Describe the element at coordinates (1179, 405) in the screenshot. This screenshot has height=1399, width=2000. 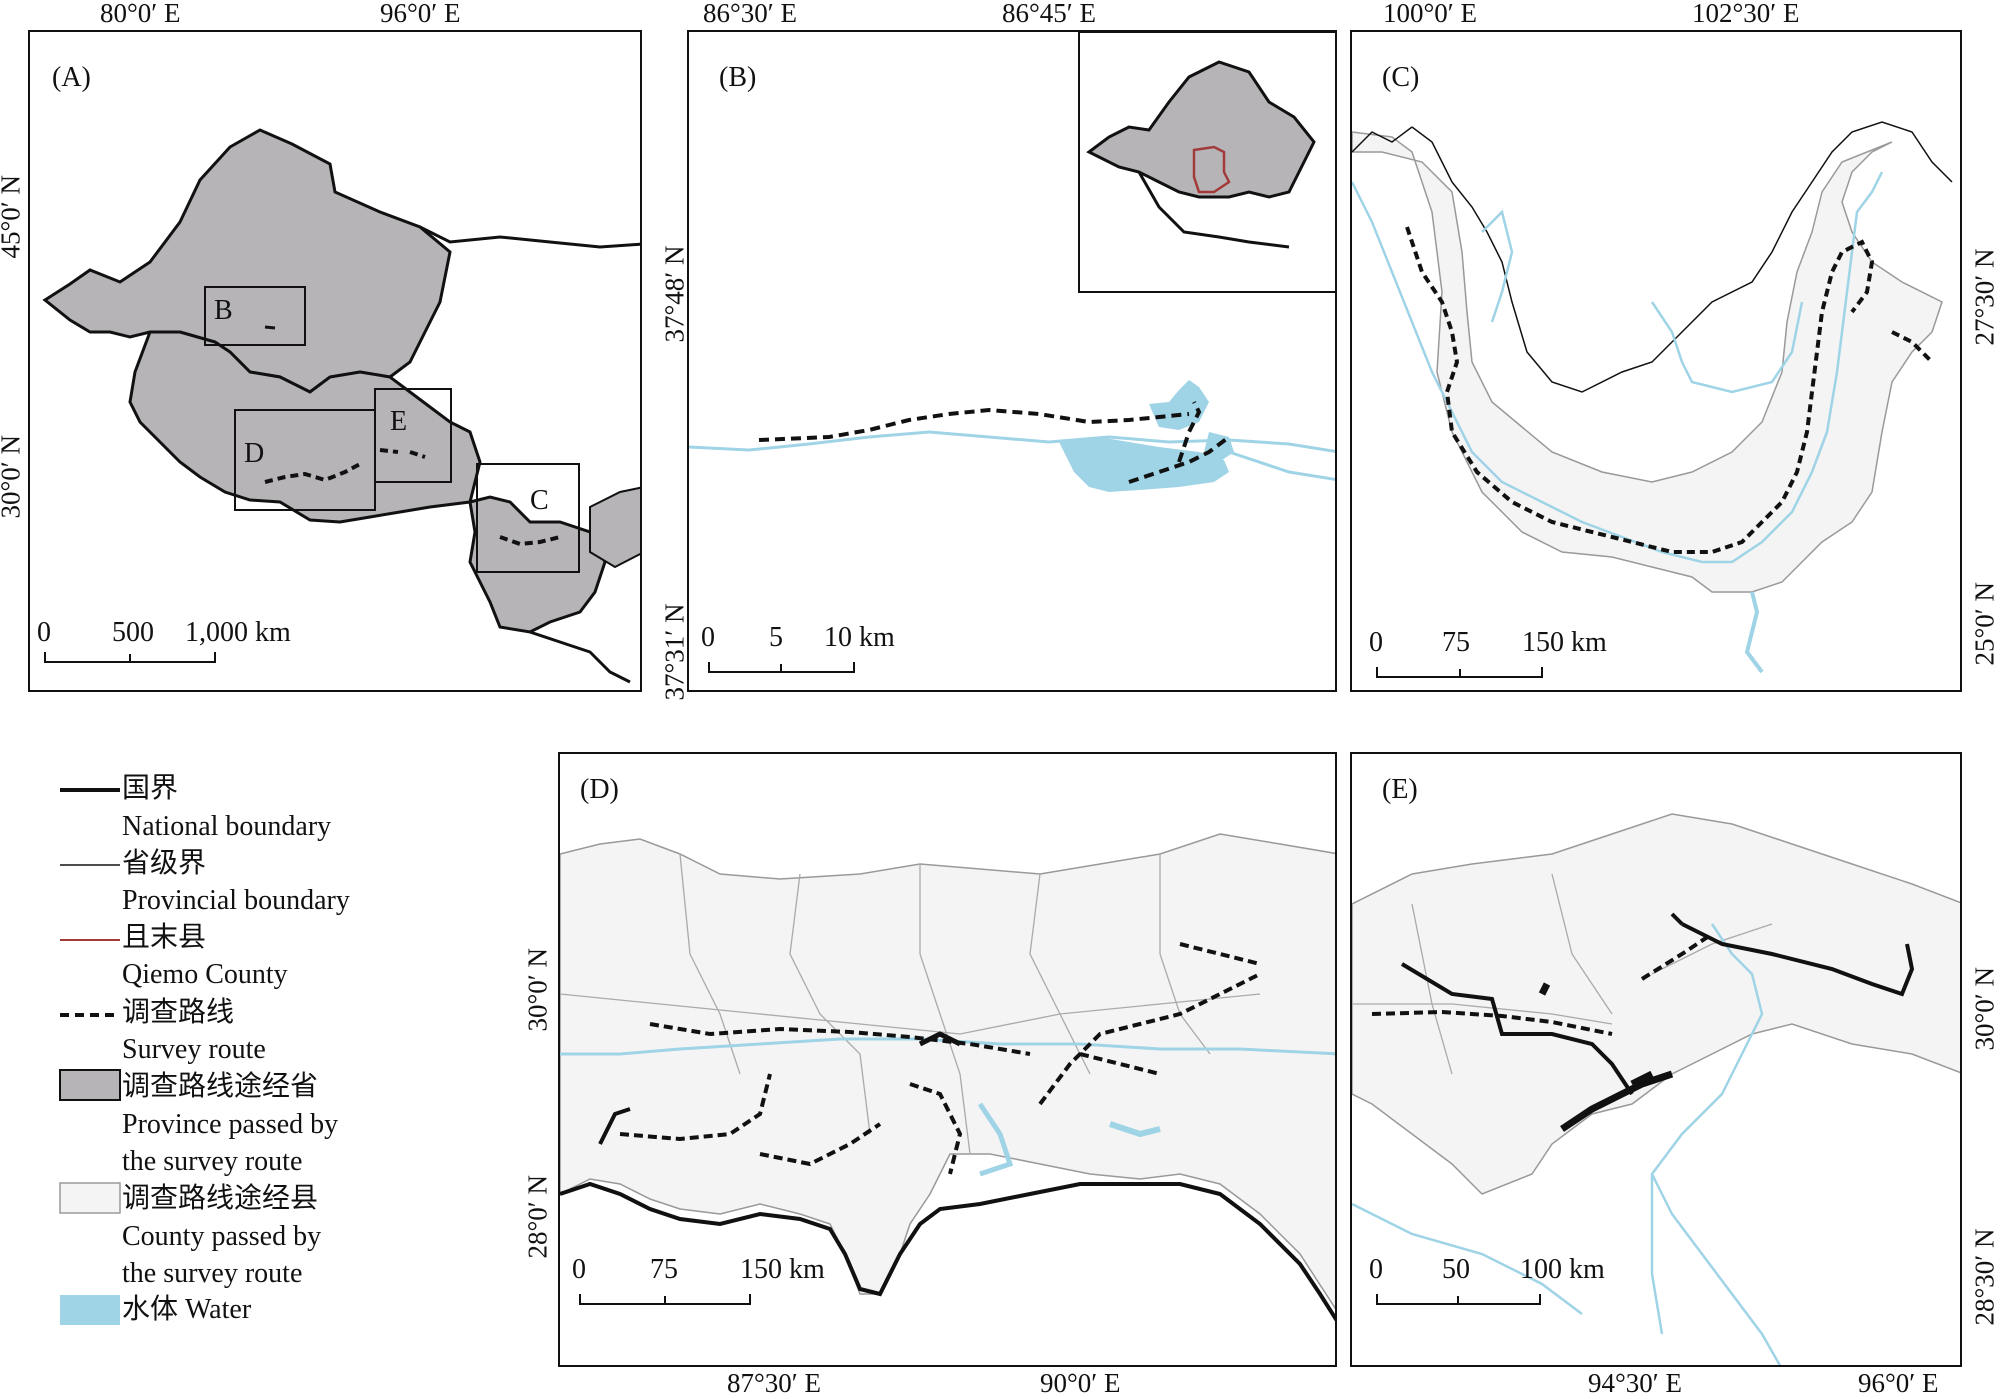
I see `lake-b-small` at that location.